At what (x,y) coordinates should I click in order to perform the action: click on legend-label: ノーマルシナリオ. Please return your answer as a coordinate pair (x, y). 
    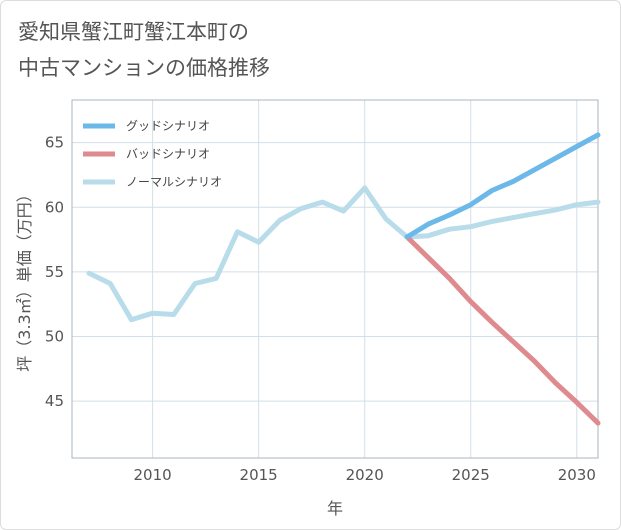
    Looking at the image, I should click on (174, 182).